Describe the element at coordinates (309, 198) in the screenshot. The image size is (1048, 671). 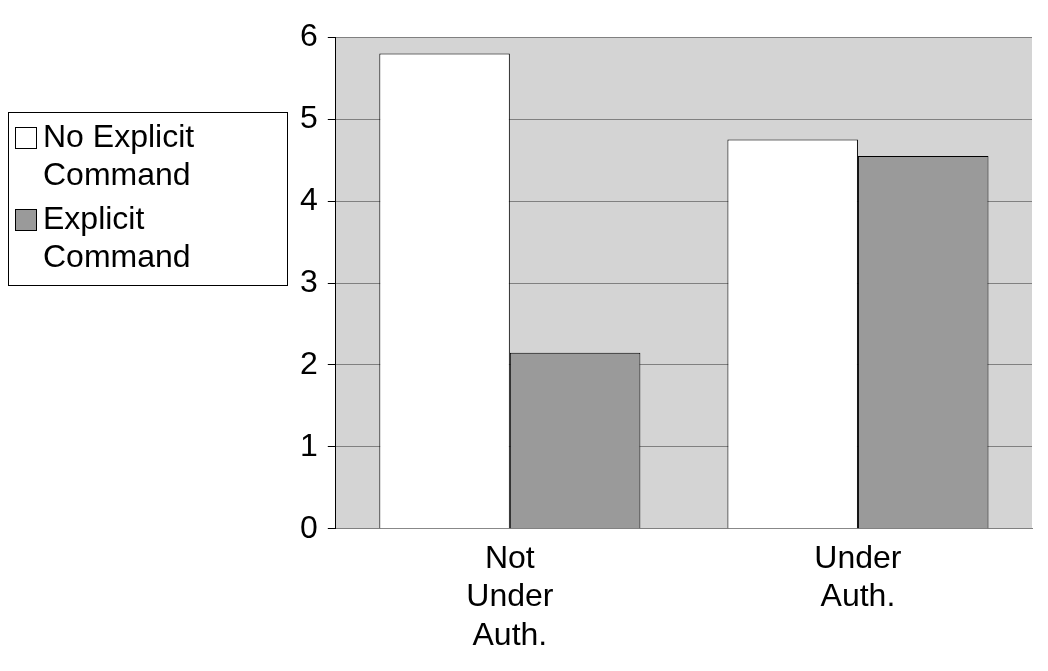
I see `y-tick-label: 4` at that location.